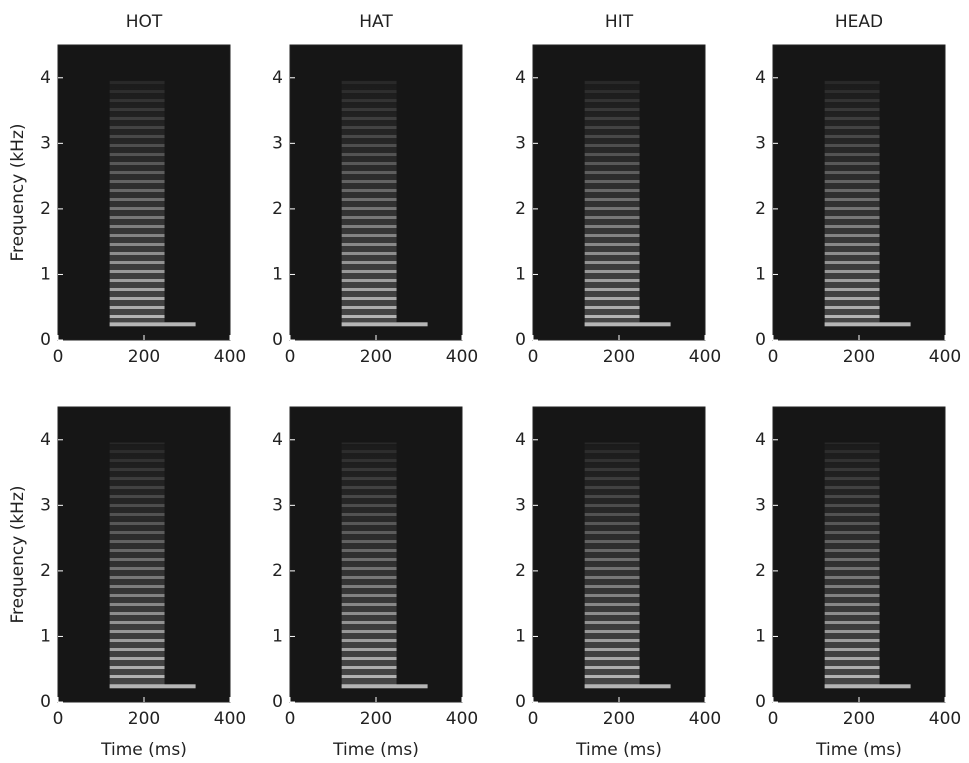 The height and width of the screenshot is (763, 969). I want to click on panel-title: HOT, so click(144, 22).